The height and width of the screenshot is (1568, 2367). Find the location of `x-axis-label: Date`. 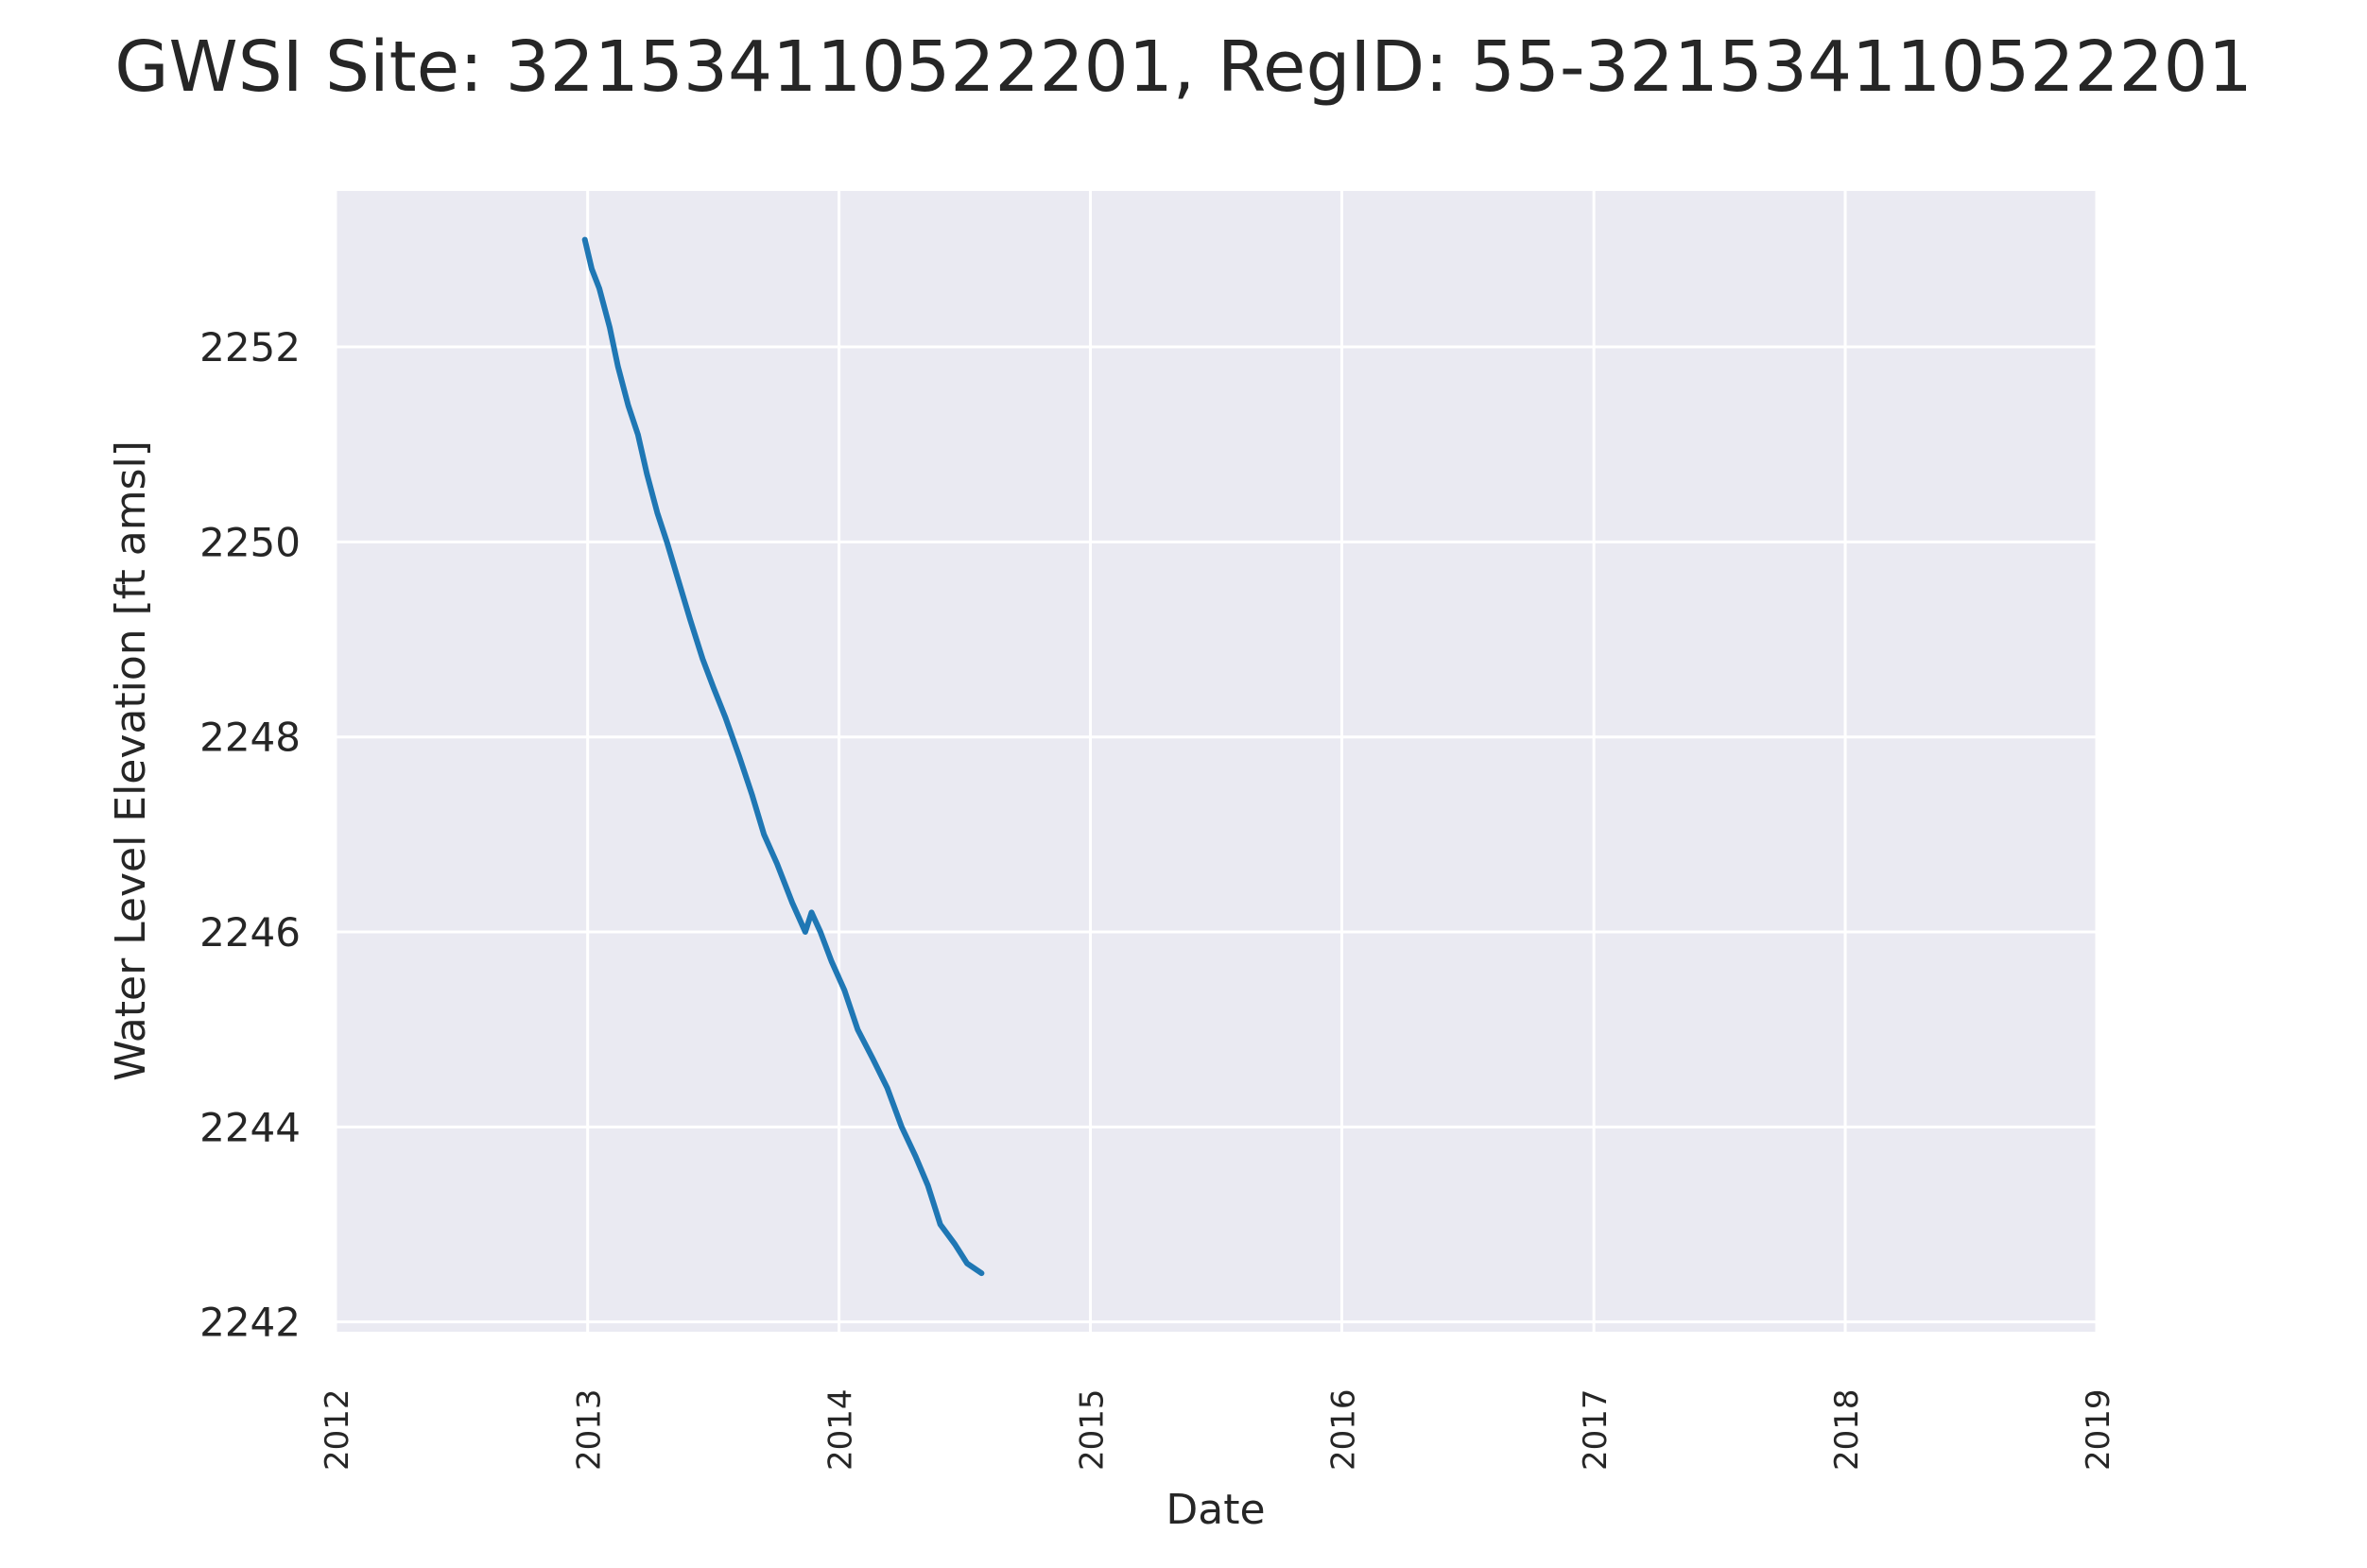

x-axis-label: Date is located at coordinates (1215, 1510).